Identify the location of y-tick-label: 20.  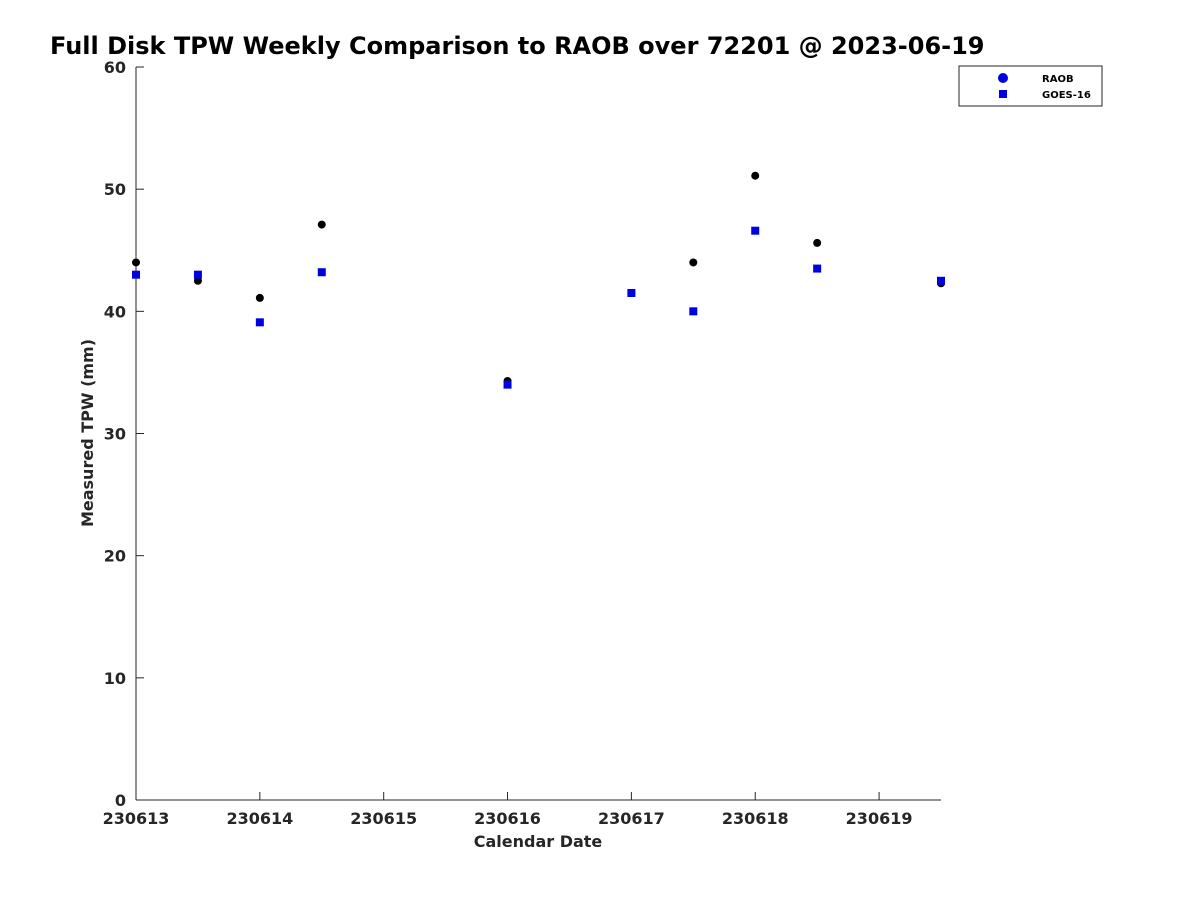
(115, 556).